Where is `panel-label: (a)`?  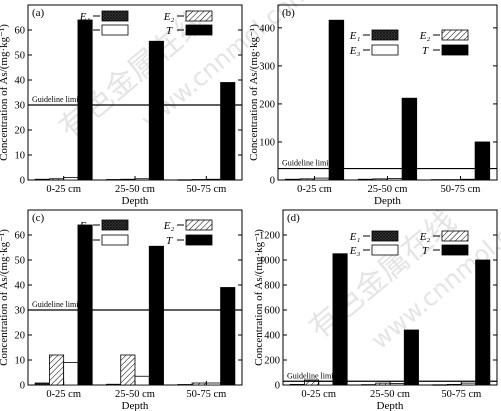 panel-label: (a) is located at coordinates (38, 13).